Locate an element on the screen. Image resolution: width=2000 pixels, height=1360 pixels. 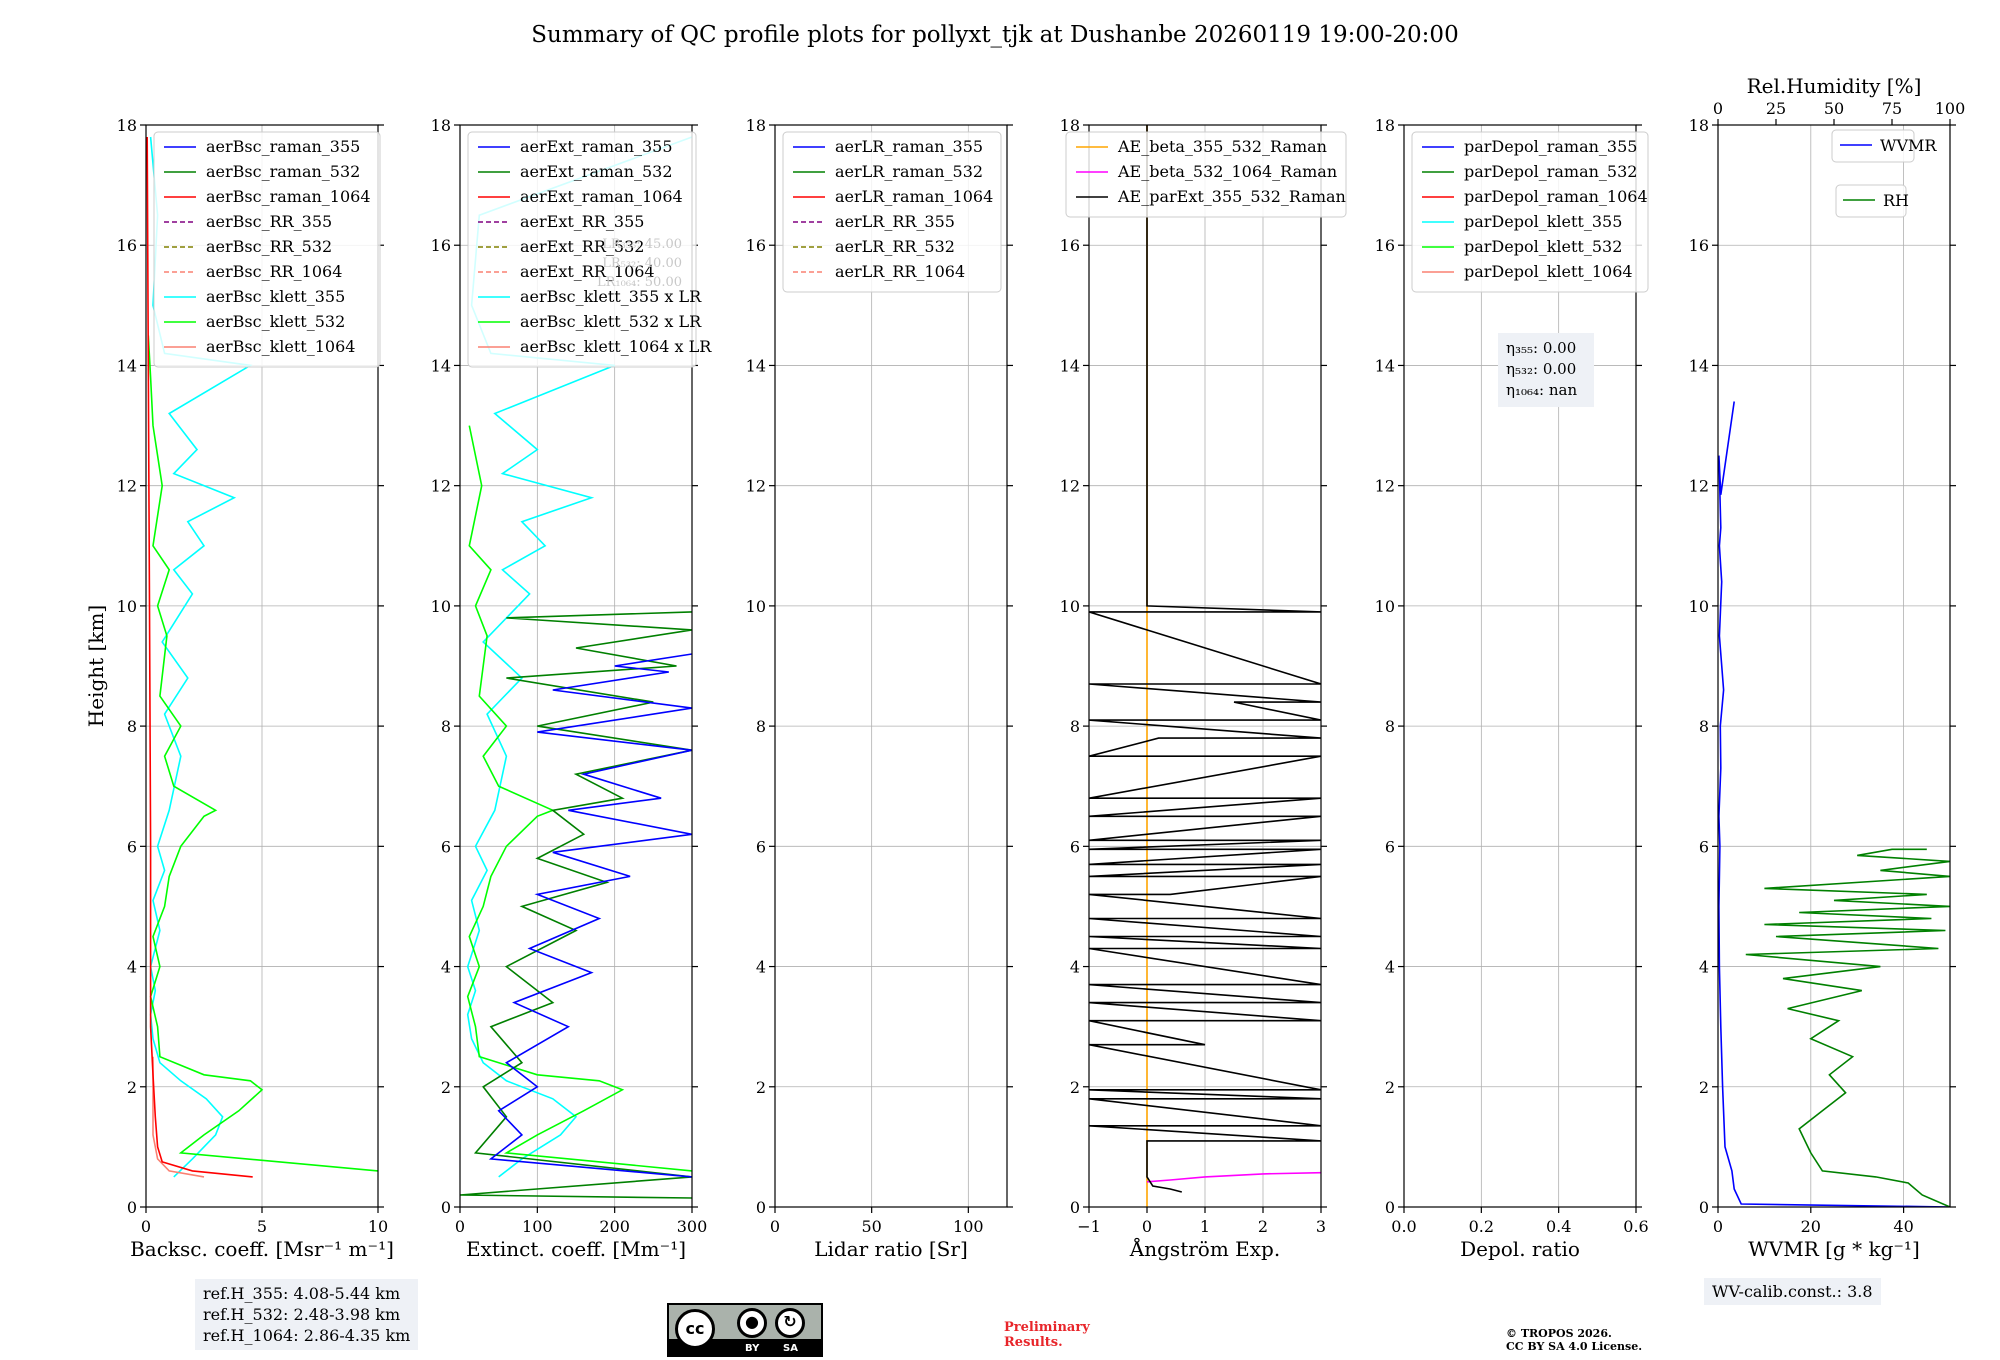
cc-by-sa-license-badge: cc ● ↻ BY SA is located at coordinates (745, 1330).